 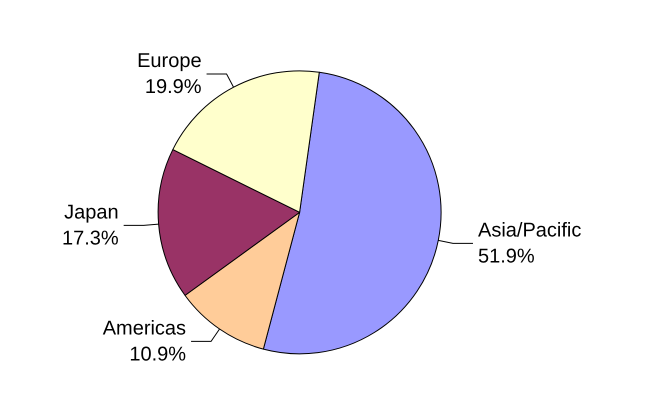 What do you see at coordinates (173, 87) in the screenshot?
I see `data-label: 19.9%` at bounding box center [173, 87].